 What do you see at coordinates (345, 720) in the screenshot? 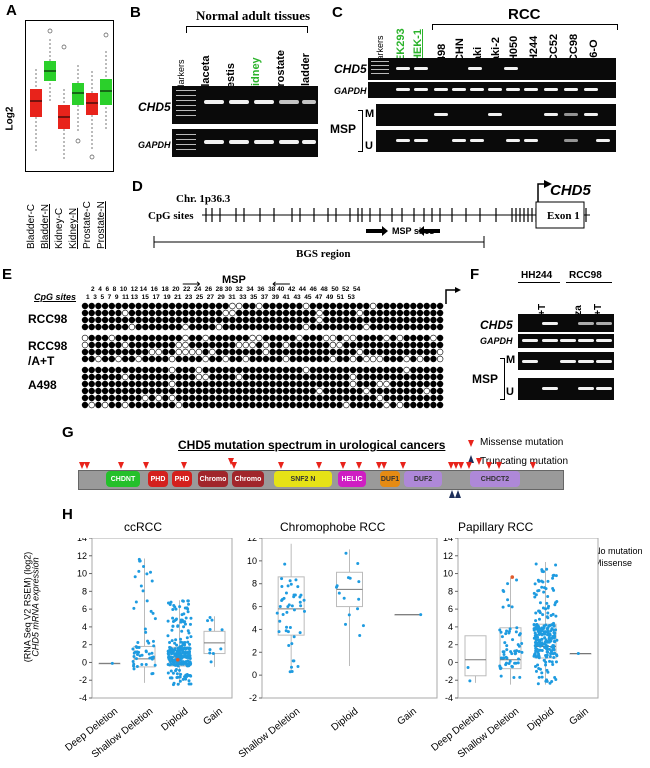
I see `x-category-label: Diploid` at bounding box center [345, 720].